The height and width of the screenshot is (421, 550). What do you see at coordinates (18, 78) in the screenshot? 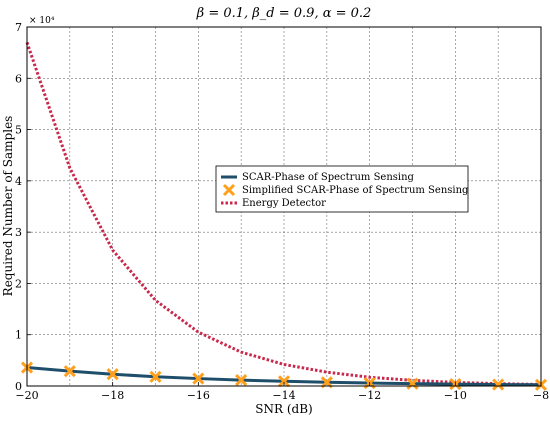
I see `y-tick-label: 6` at bounding box center [18, 78].